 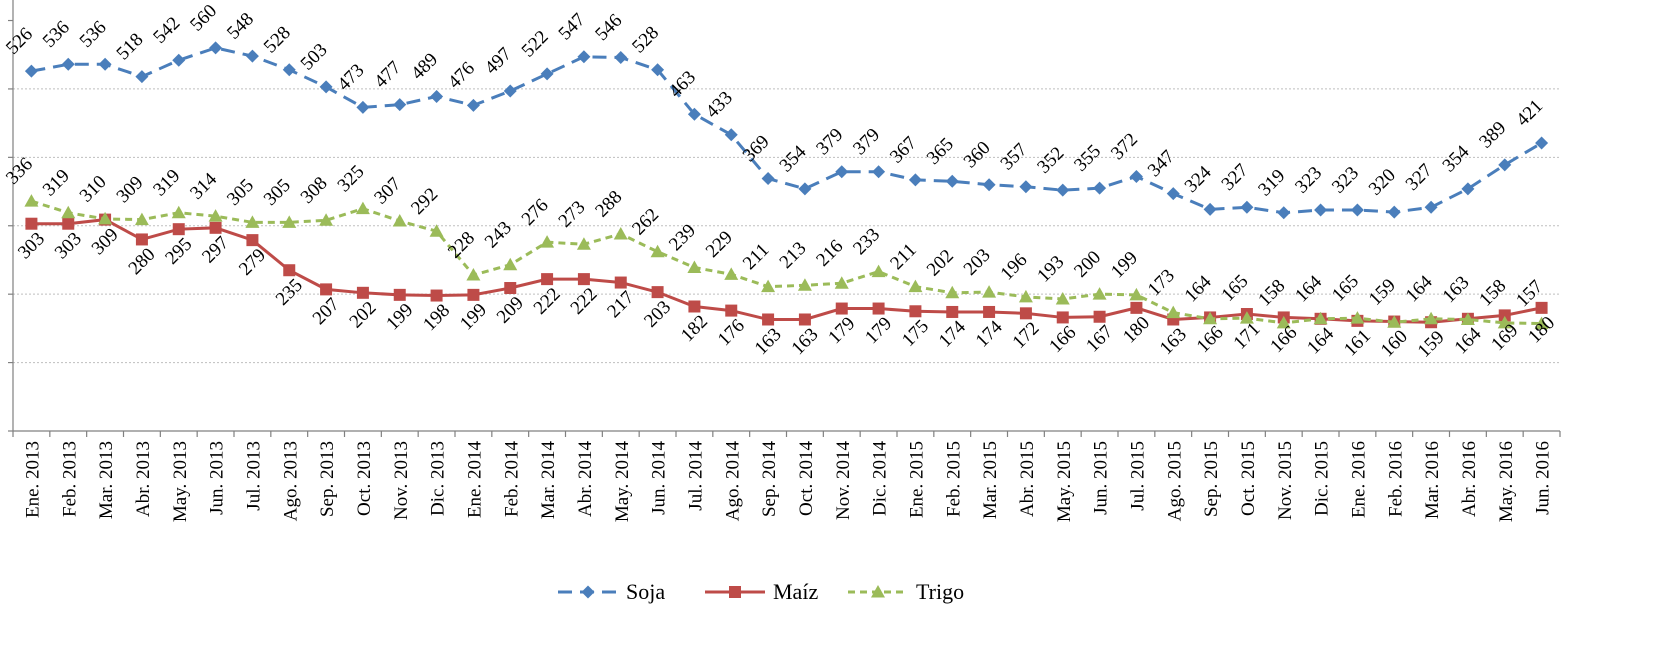 What do you see at coordinates (645, 591) in the screenshot?
I see `legend-label: Soja` at bounding box center [645, 591].